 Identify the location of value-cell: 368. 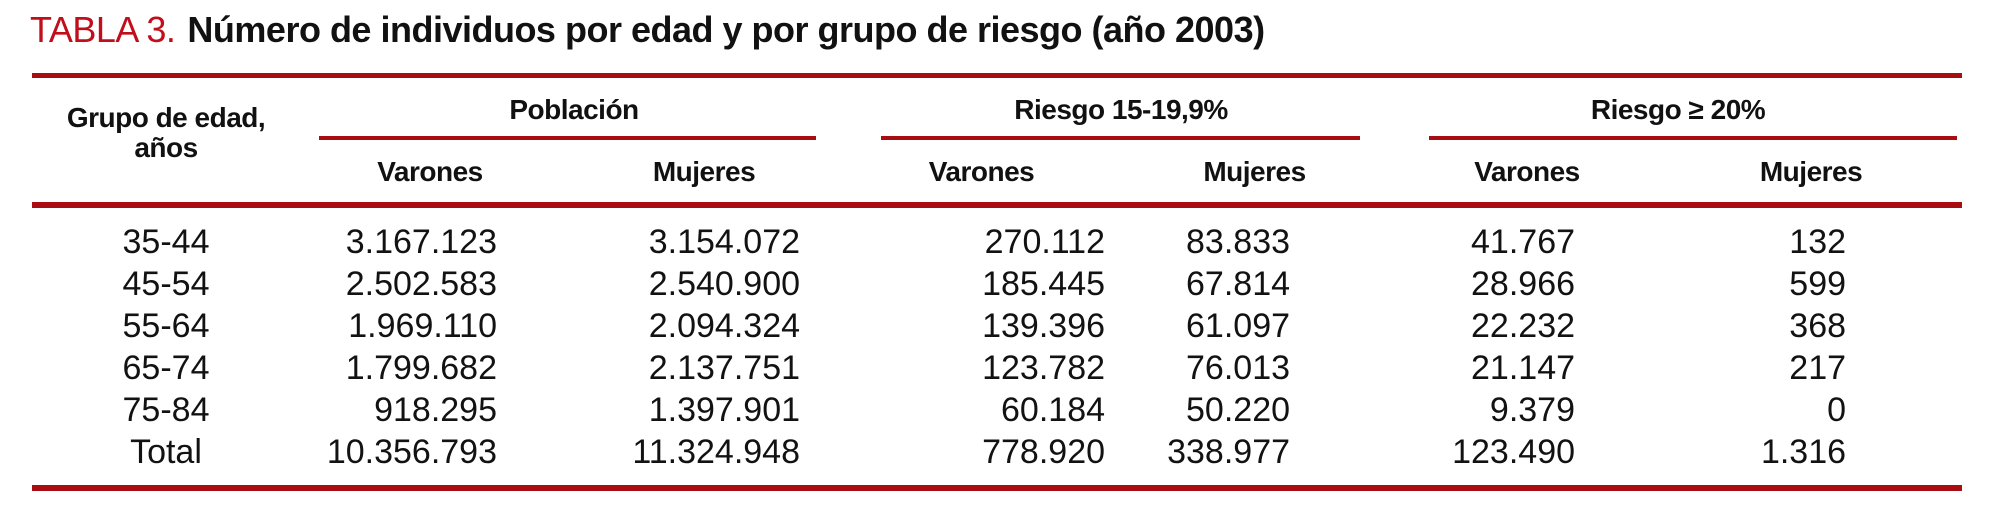
(1818, 325).